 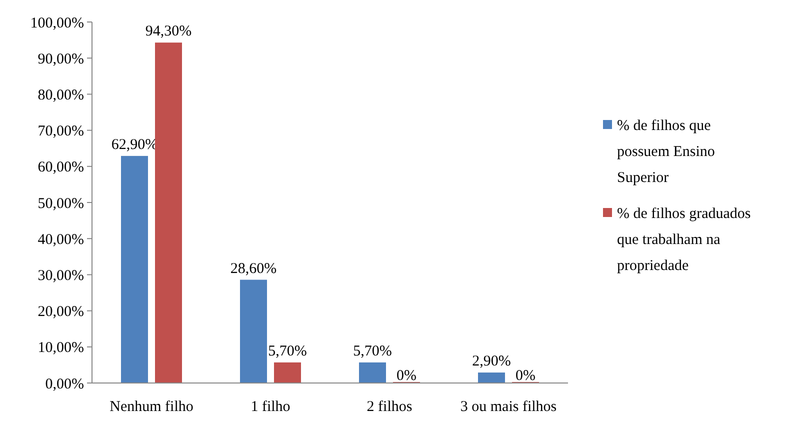 I want to click on data-label: 62,90%, so click(x=134, y=144).